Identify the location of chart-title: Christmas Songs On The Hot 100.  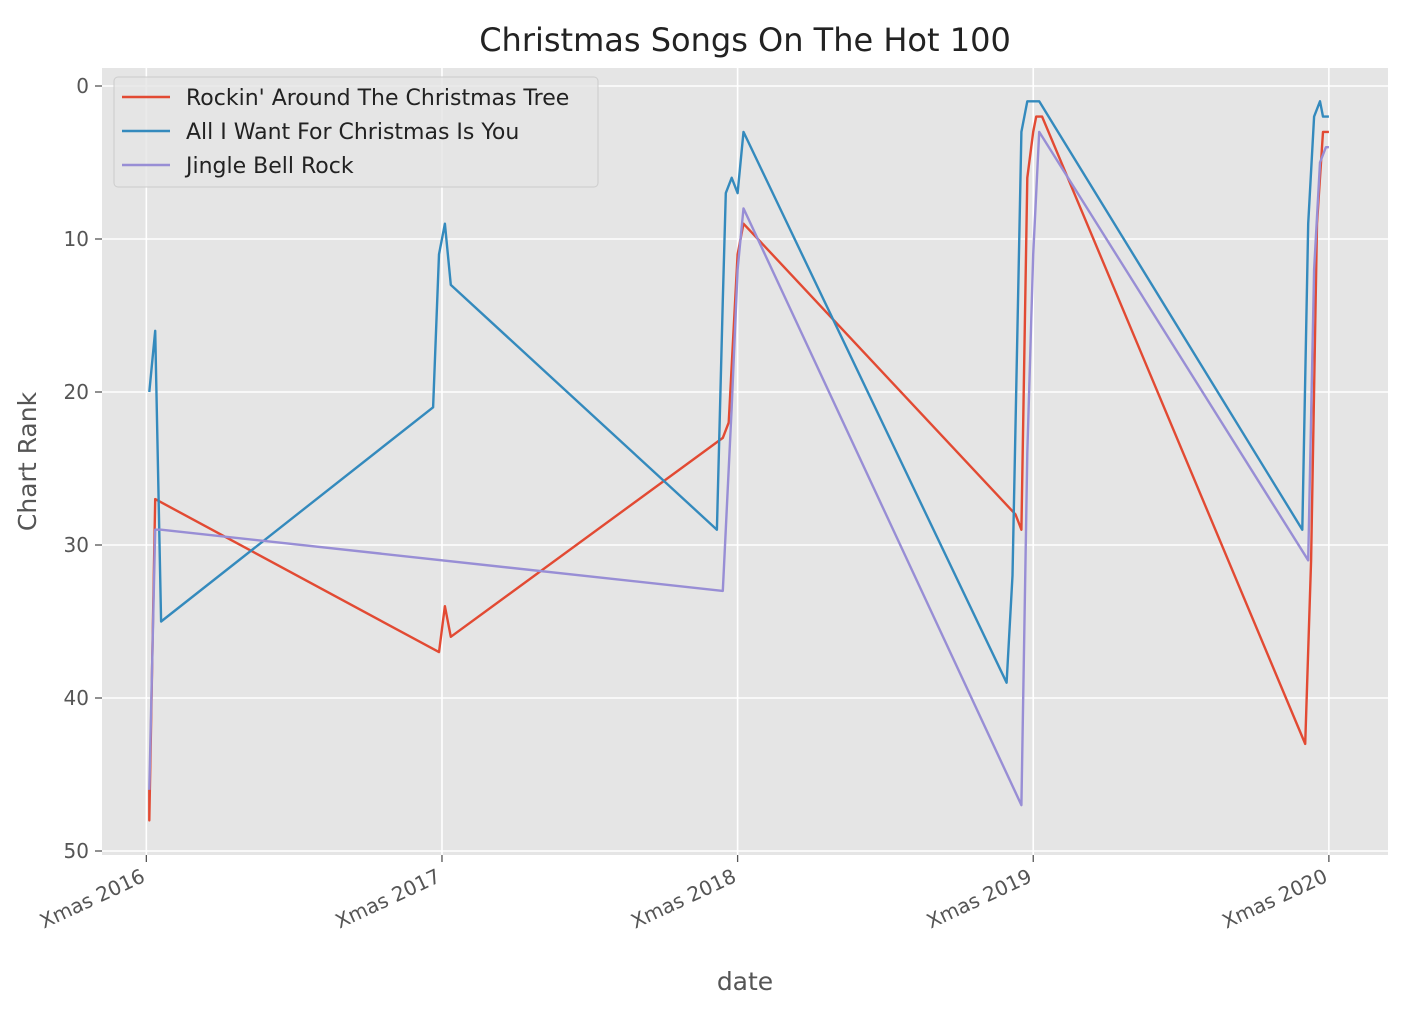
(745, 40).